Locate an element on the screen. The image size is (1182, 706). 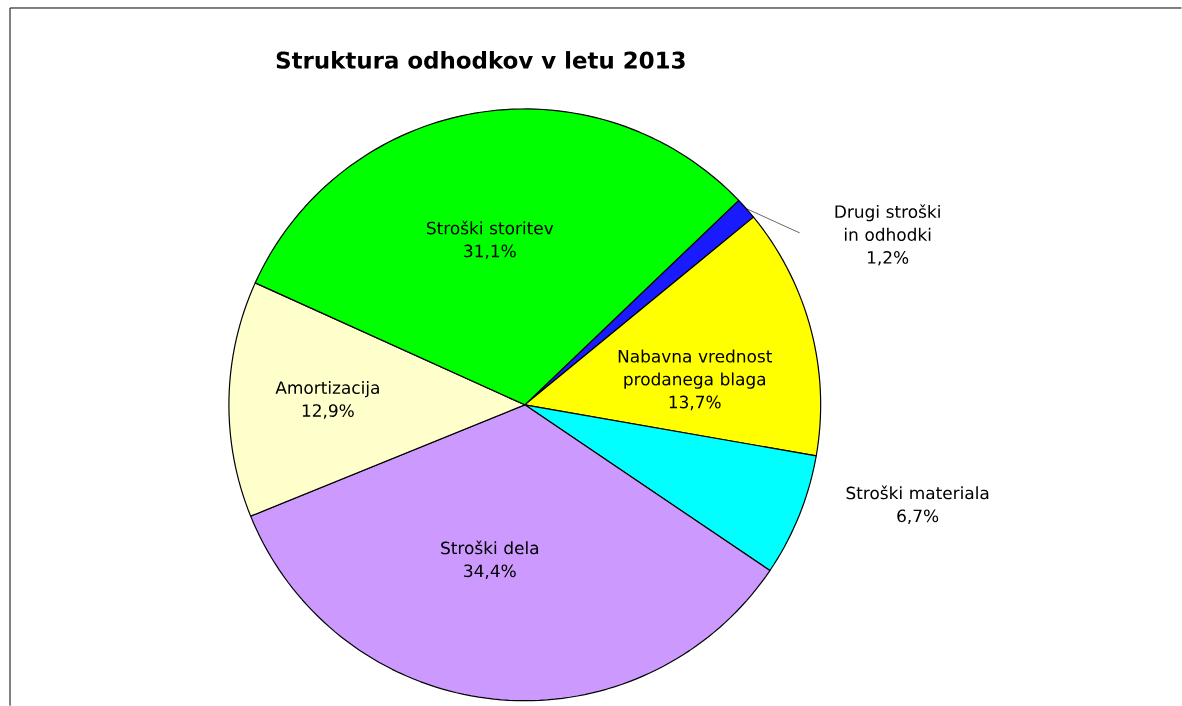
data-label: 12,9% is located at coordinates (328, 411).